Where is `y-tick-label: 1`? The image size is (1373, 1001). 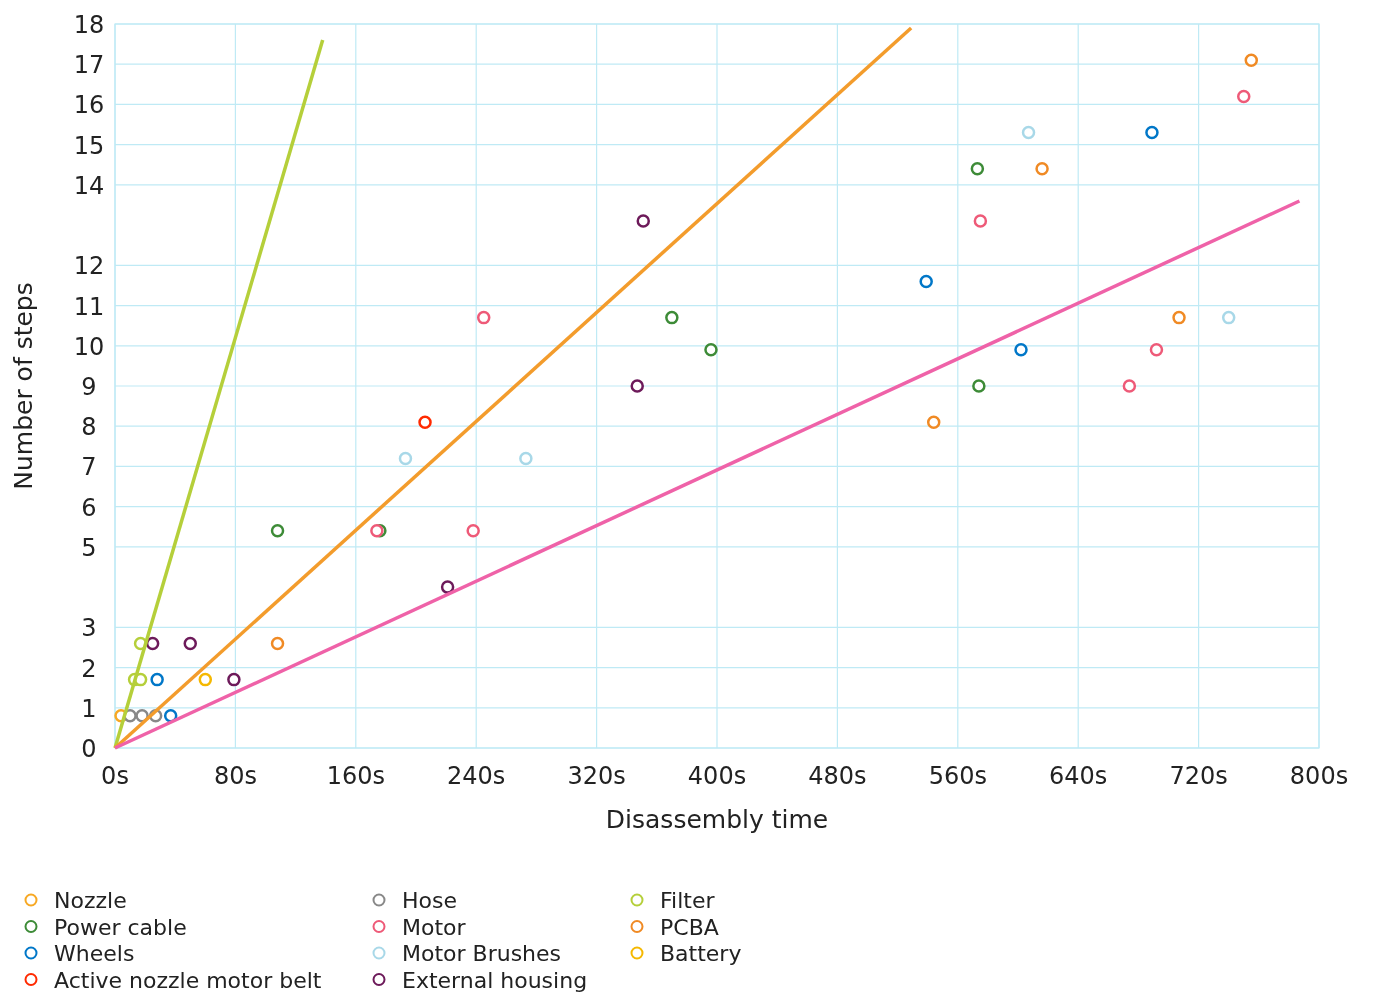 y-tick-label: 1 is located at coordinates (89, 708).